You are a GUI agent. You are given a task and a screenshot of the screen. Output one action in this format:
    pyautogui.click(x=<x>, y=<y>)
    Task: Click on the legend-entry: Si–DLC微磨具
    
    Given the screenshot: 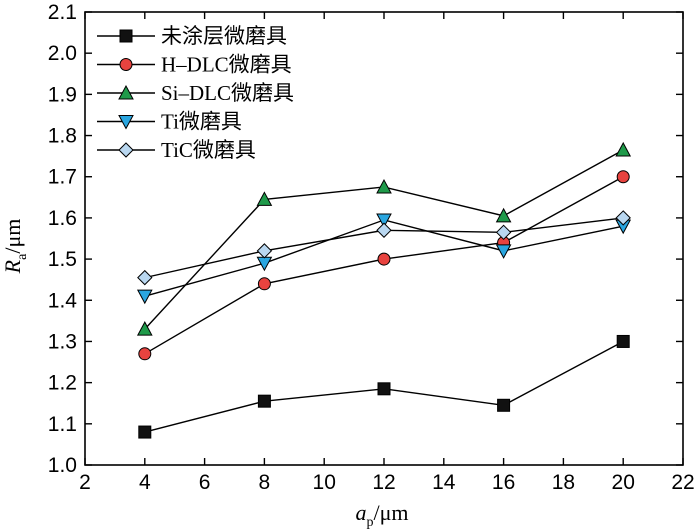 What is the action you would take?
    pyautogui.click(x=195, y=93)
    